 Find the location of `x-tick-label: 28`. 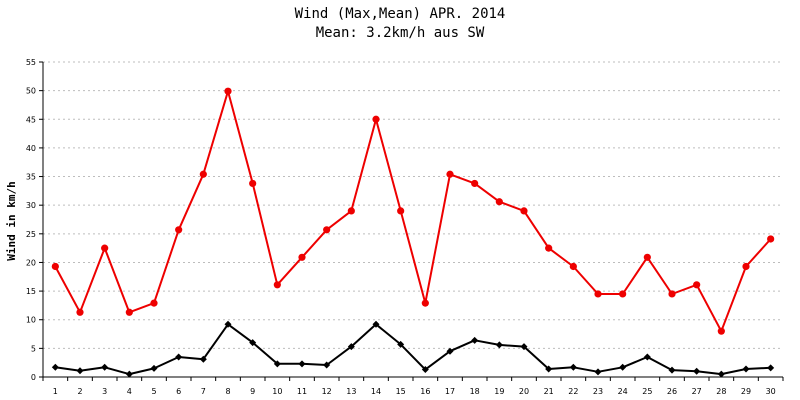

x-tick-label: 28 is located at coordinates (721, 391).